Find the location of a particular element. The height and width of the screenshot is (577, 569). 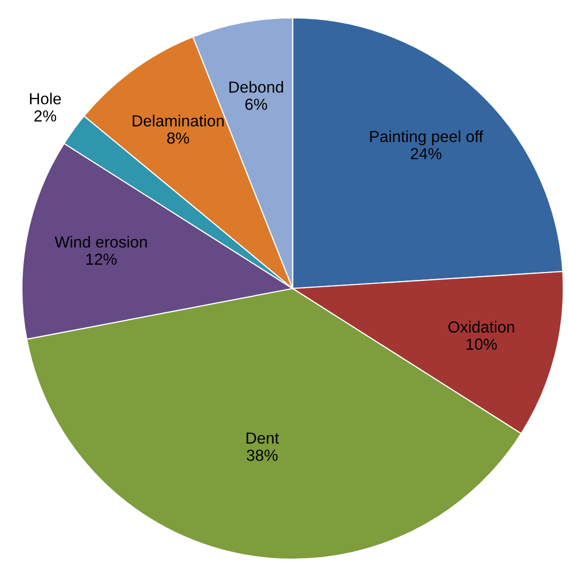

slice-label: Delamination is located at coordinates (178, 120).